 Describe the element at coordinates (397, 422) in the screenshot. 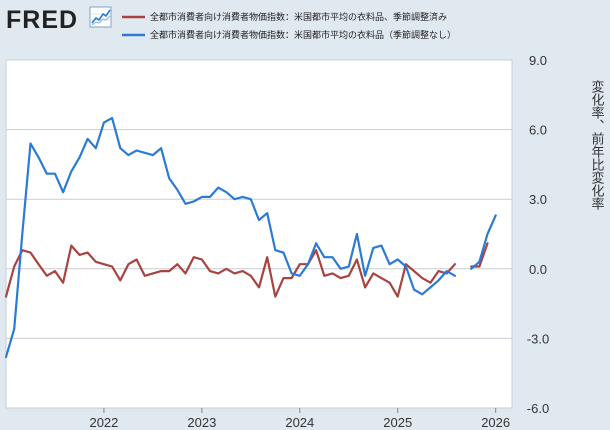

I see `x-tick-label: 2025` at that location.